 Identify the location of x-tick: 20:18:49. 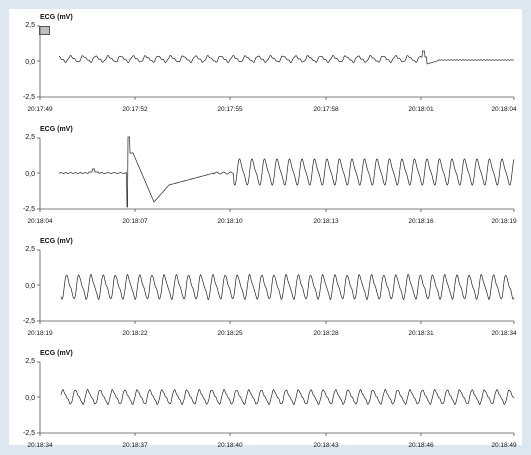
(504, 445).